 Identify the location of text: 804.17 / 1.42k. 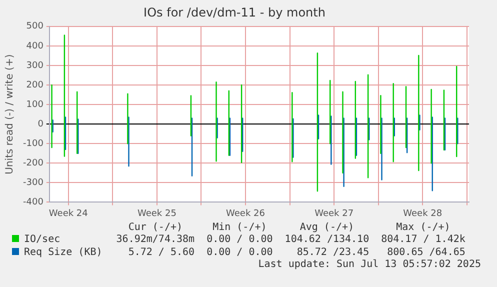
(423, 239).